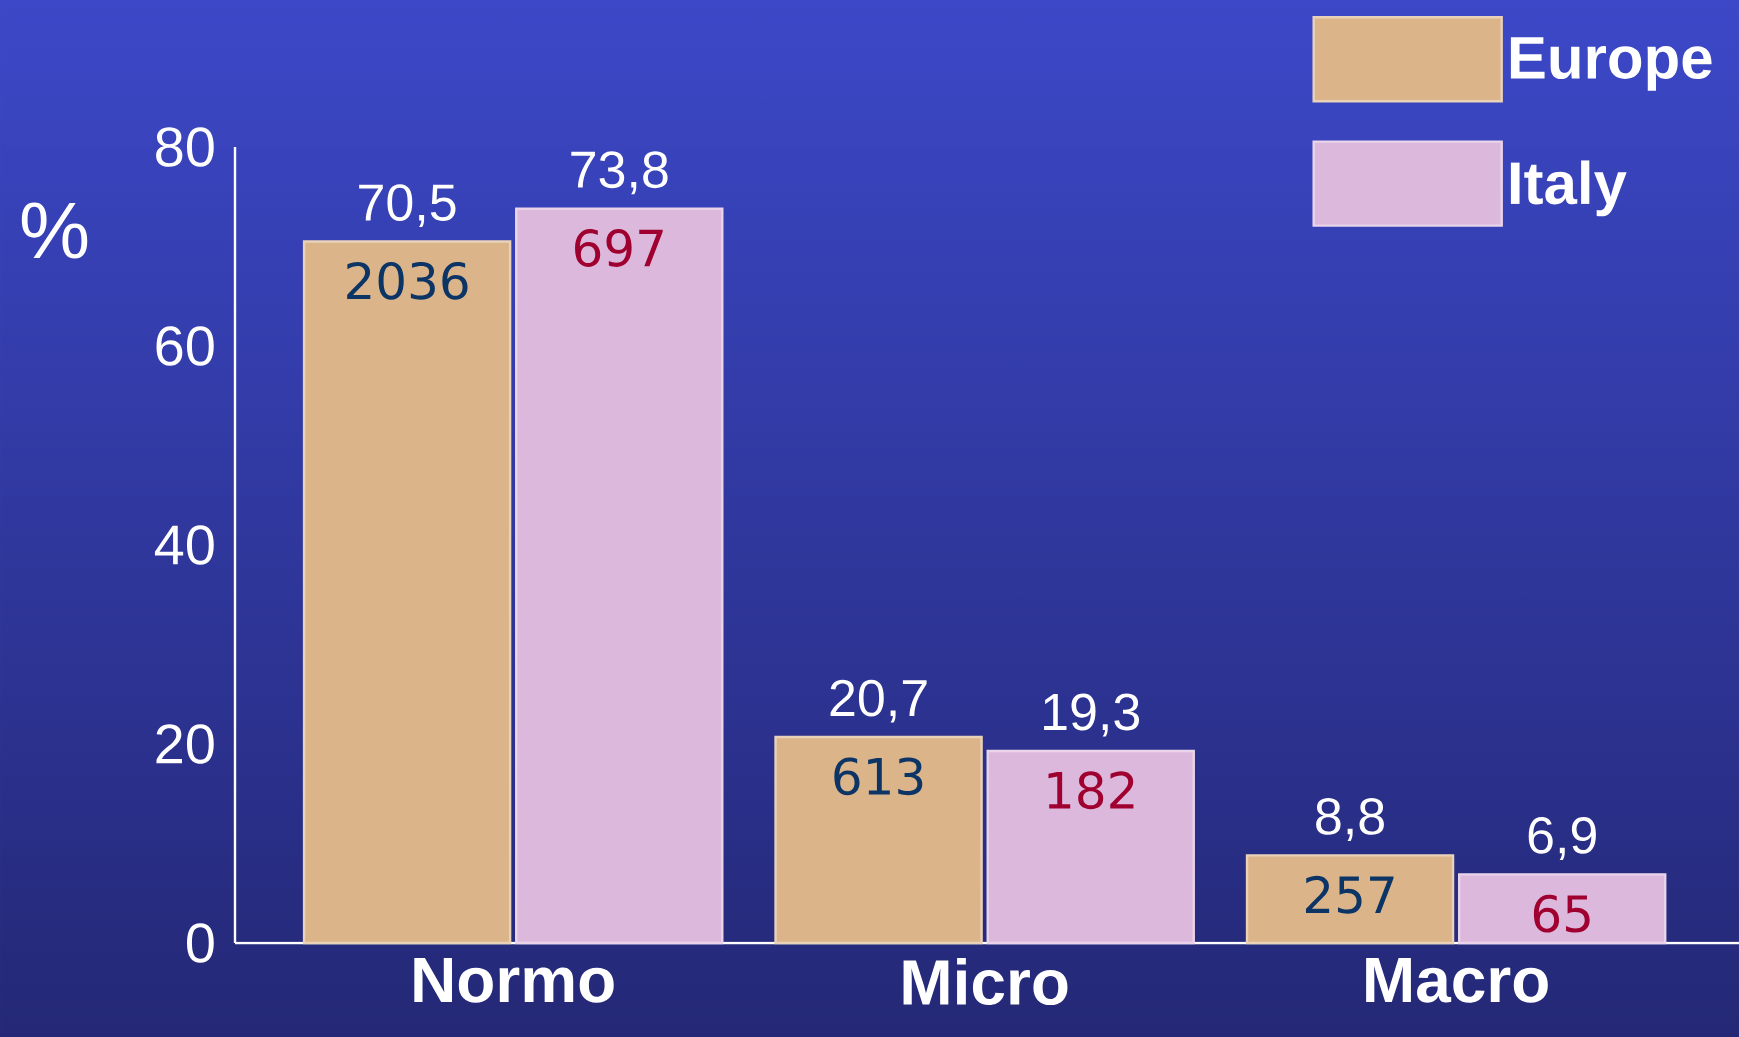 The image size is (1739, 1037). I want to click on x-tick-label: Macro, so click(1457, 980).